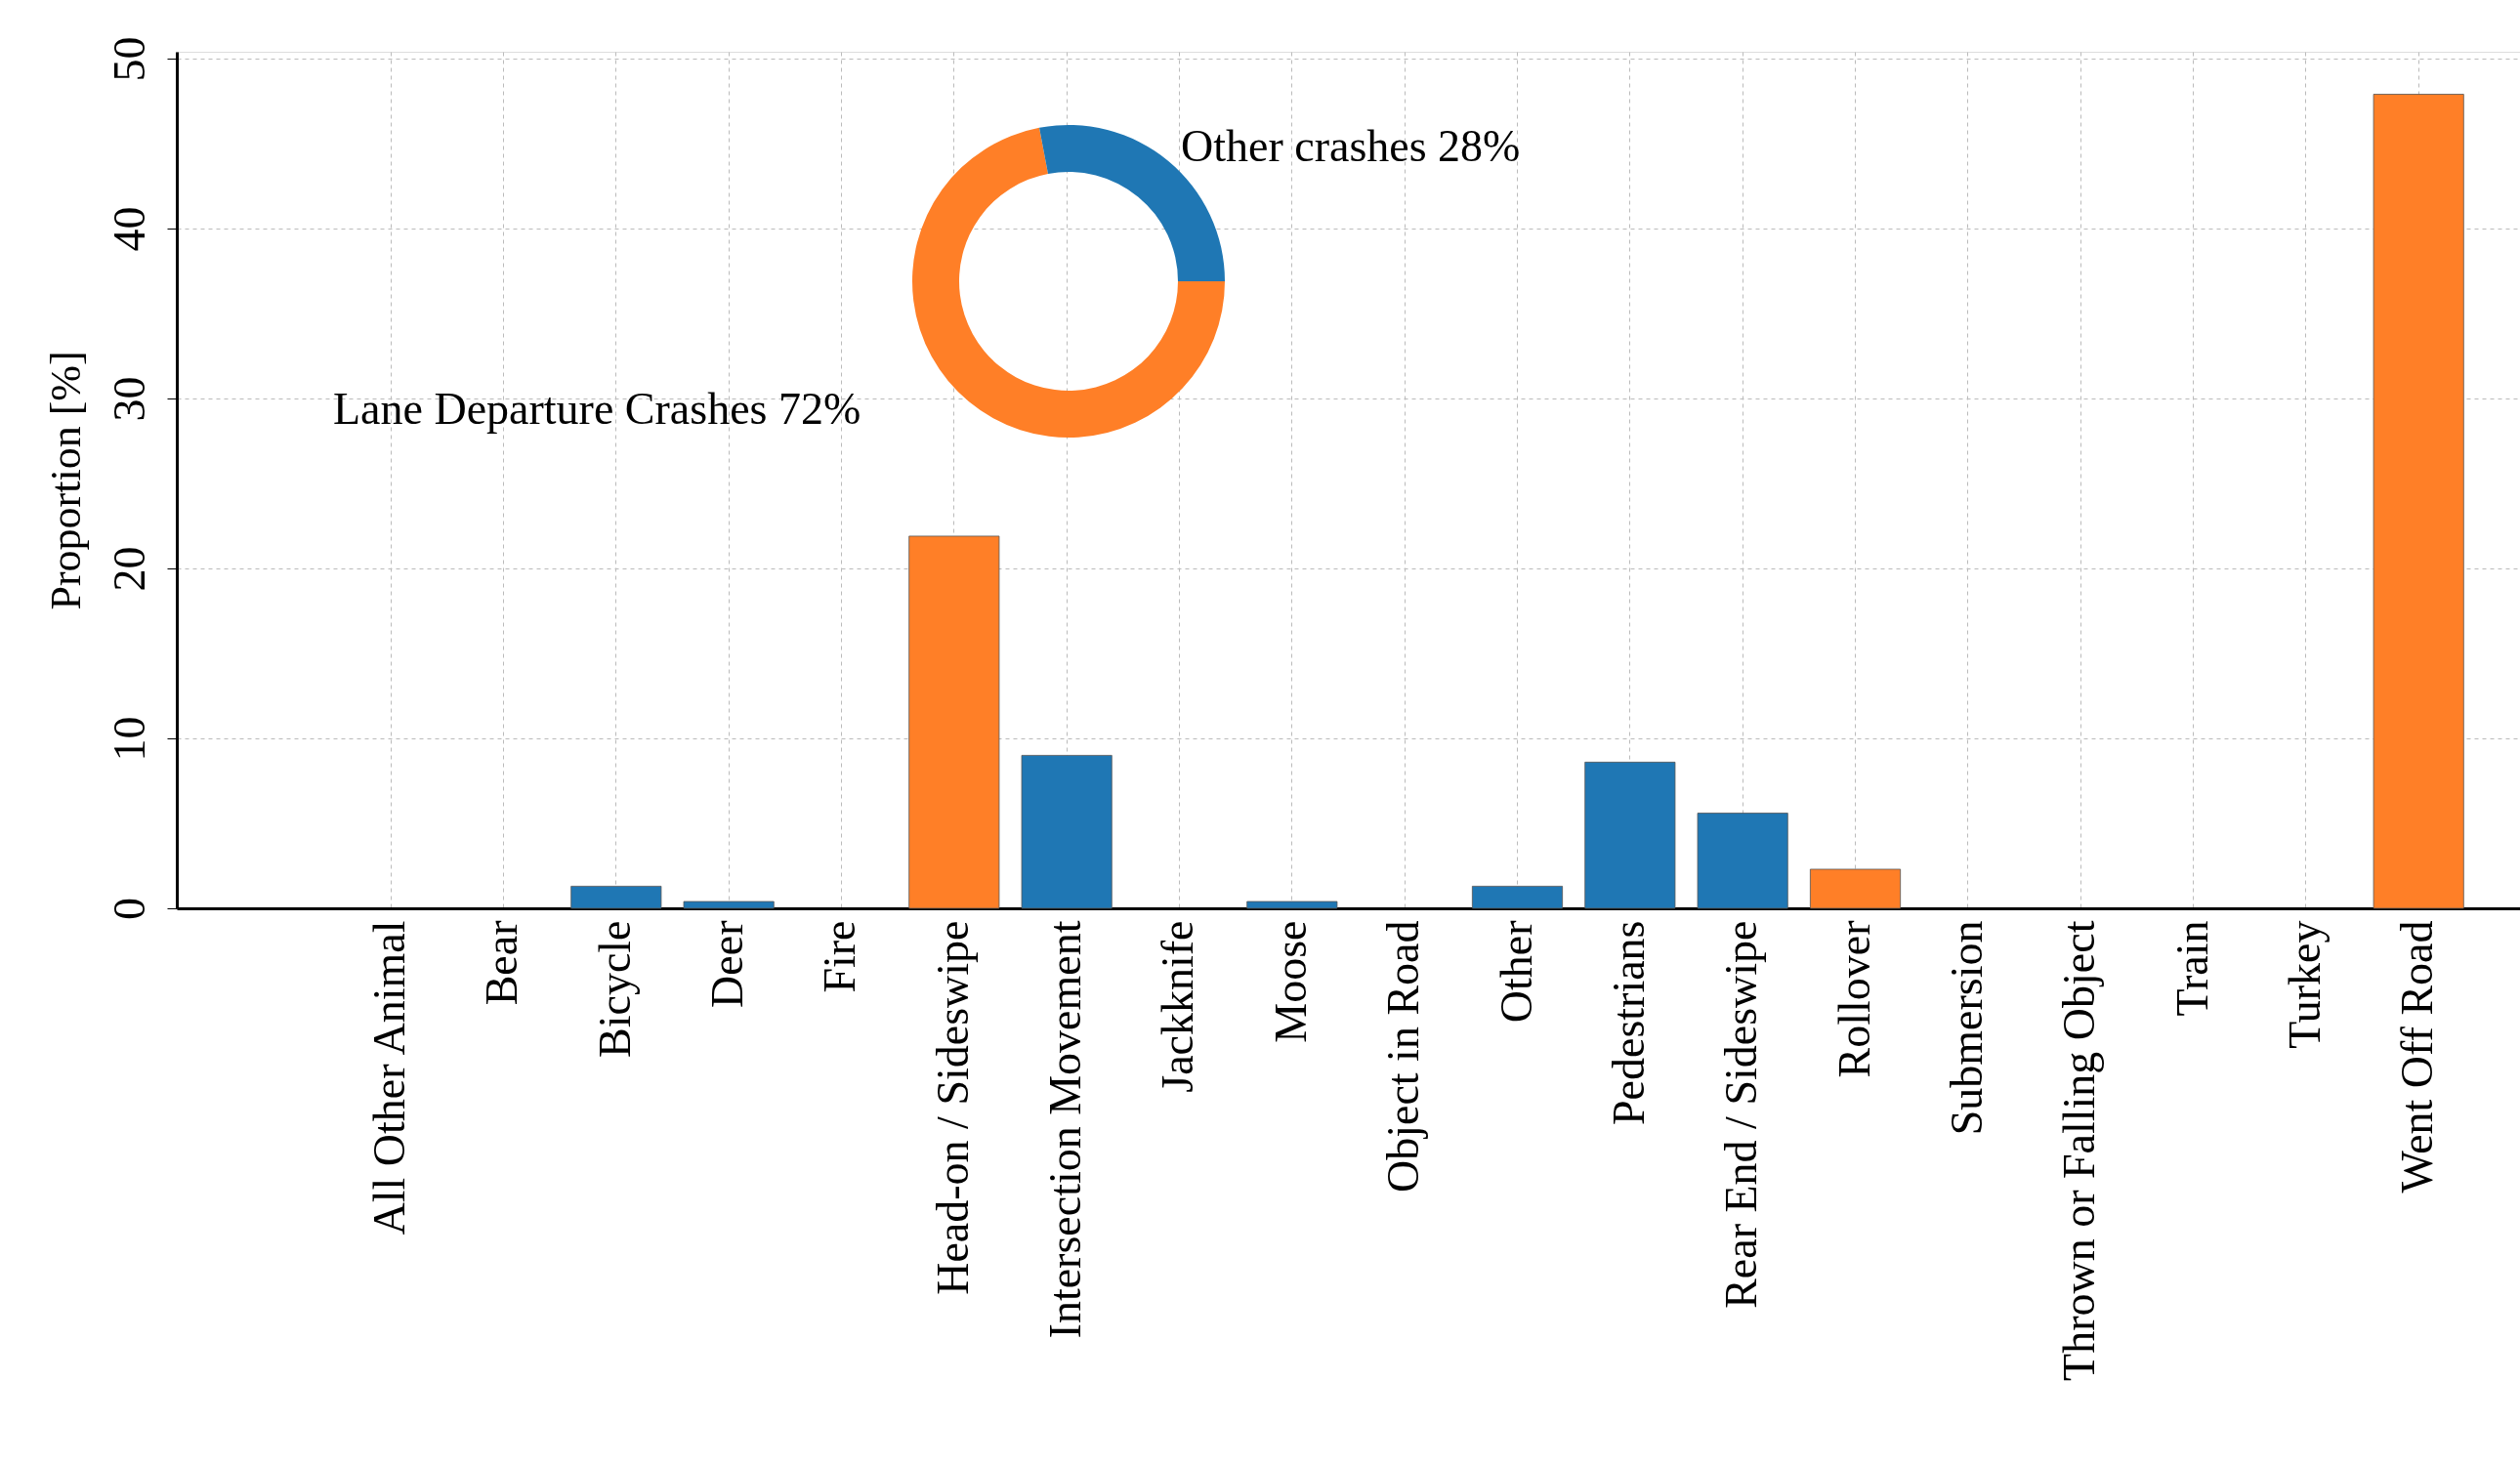 This screenshot has width=2520, height=1466. I want to click on slice-label: Lane Departure Crashes 72%, so click(597, 409).